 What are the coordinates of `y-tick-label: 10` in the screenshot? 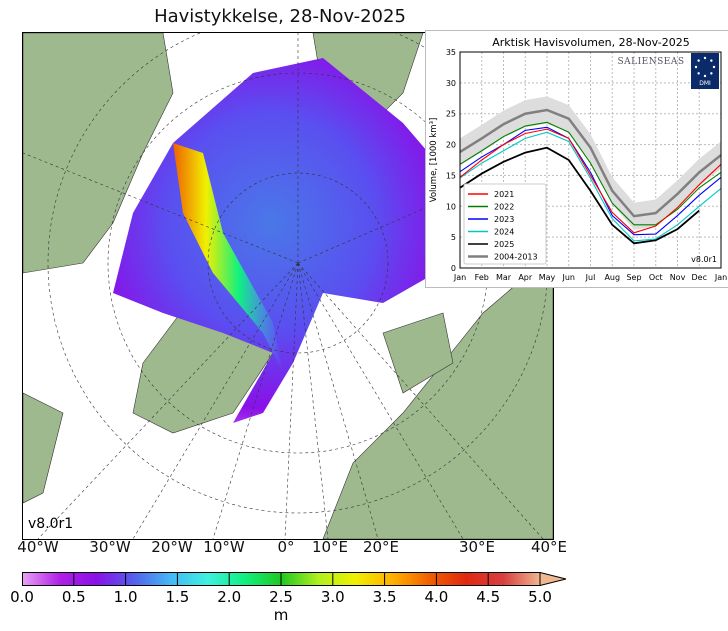 It's located at (451, 206).